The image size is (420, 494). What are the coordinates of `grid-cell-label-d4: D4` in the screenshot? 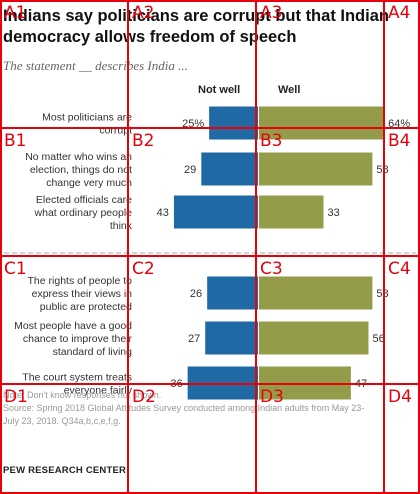 It's located at (400, 397).